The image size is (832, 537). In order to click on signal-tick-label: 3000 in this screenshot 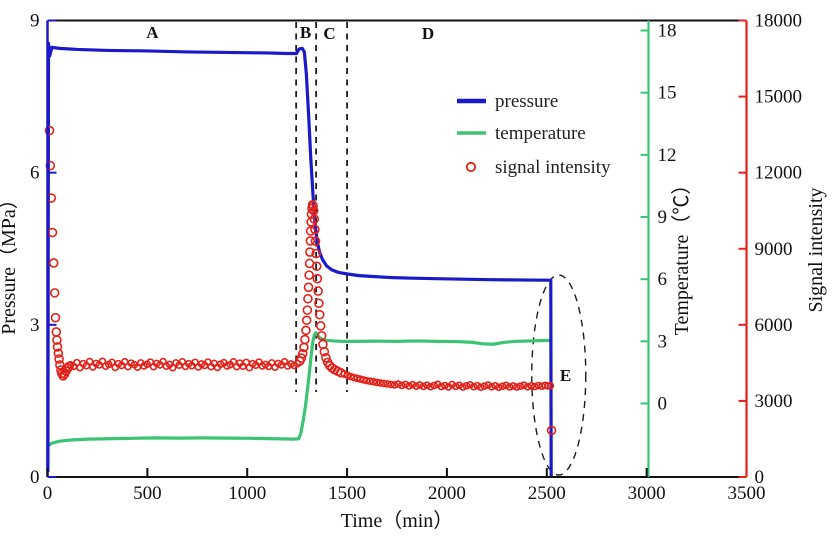, I will do `click(774, 401)`.